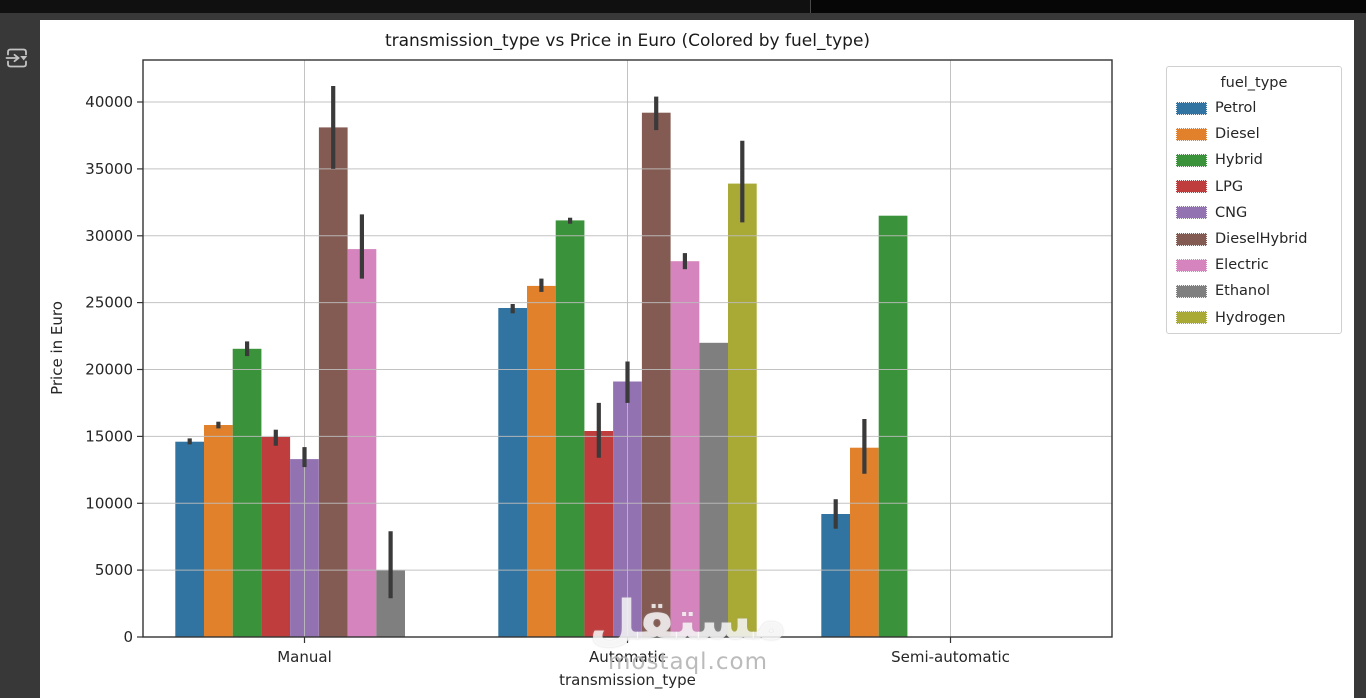  Describe the element at coordinates (128, 637) in the screenshot. I see `y-tick-label: 0` at that location.